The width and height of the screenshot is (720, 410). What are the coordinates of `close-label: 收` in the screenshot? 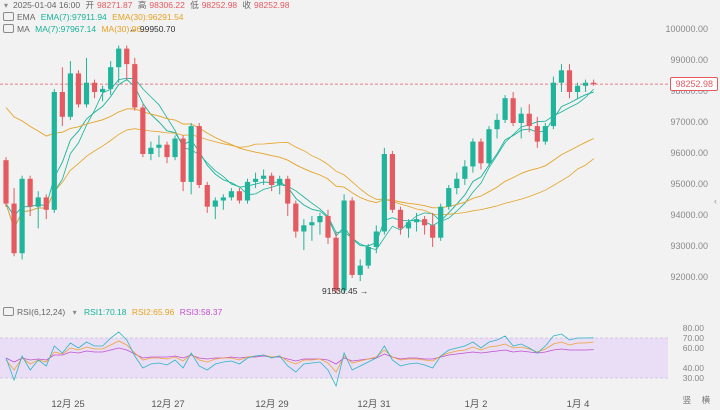 It's located at (247, 5).